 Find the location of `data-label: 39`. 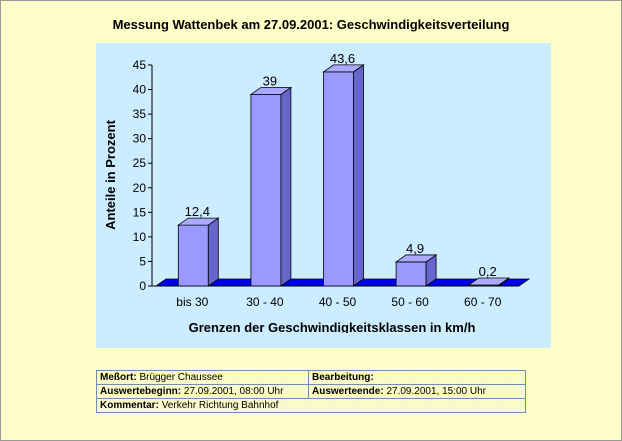

data-label: 39 is located at coordinates (270, 80).